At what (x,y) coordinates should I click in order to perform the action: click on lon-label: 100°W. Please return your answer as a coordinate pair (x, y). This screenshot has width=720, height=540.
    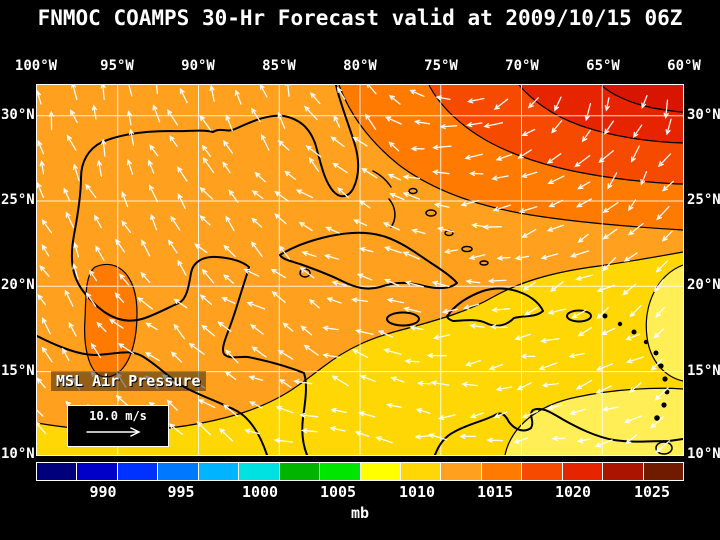
    Looking at the image, I should click on (36, 66).